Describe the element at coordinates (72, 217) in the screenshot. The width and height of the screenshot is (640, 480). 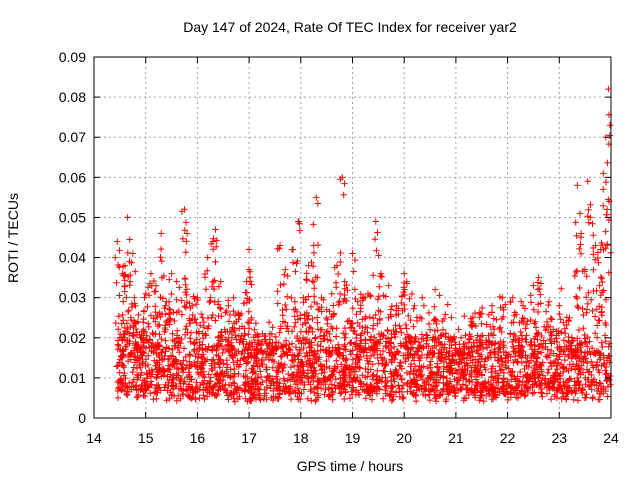
I see `y-tick-label: 0.05` at that location.